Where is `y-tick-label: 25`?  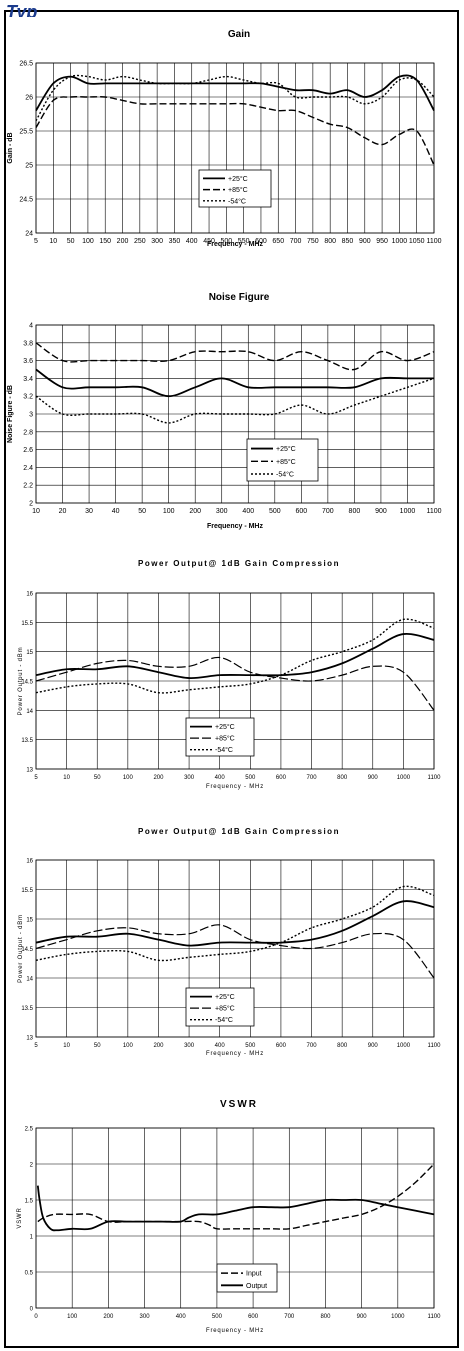
y-tick-label: 25 is located at coordinates (29, 166).